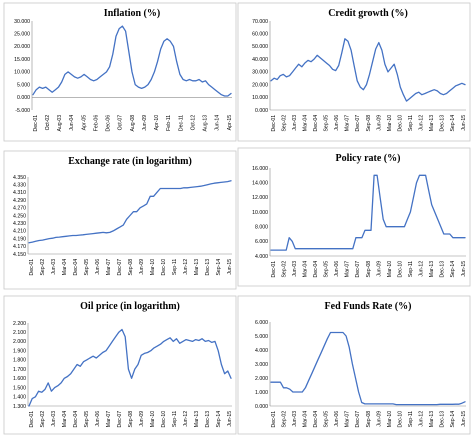  Describe the element at coordinates (22, 35) in the screenshot. I see `y-tick-label: 25.000` at that location.